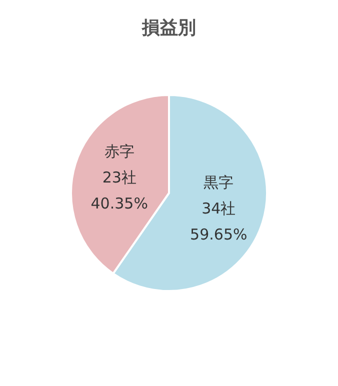  Describe the element at coordinates (219, 183) in the screenshot. I see `slice-label: 黒字` at that location.